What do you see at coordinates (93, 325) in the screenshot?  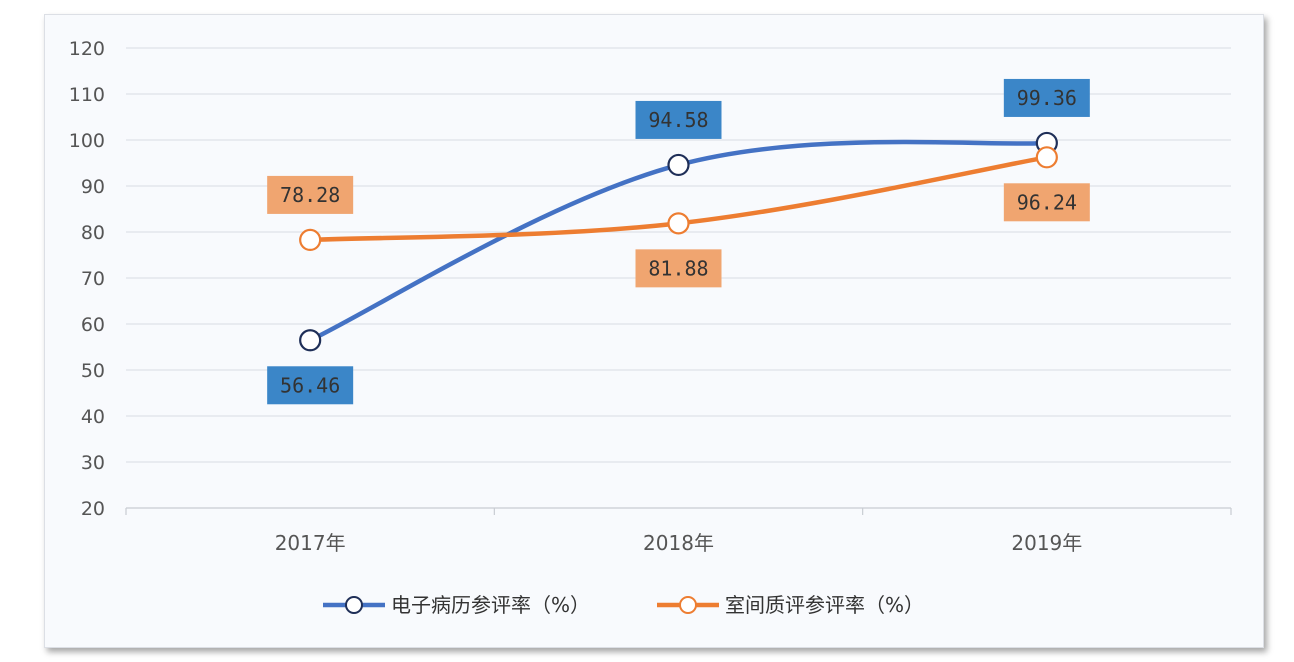 I see `y-tick-label: 60` at bounding box center [93, 325].